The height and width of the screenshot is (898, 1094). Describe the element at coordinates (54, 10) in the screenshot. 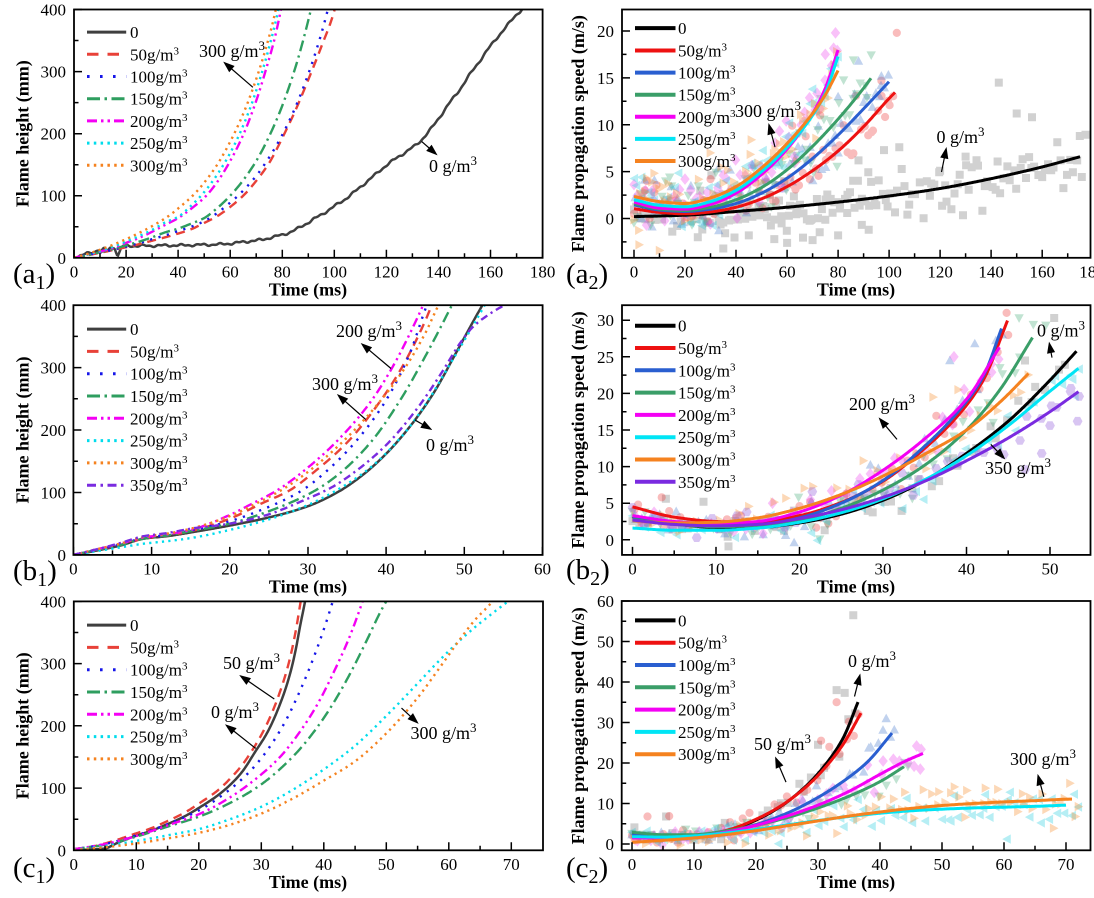

I see `svg-text: 400` at that location.